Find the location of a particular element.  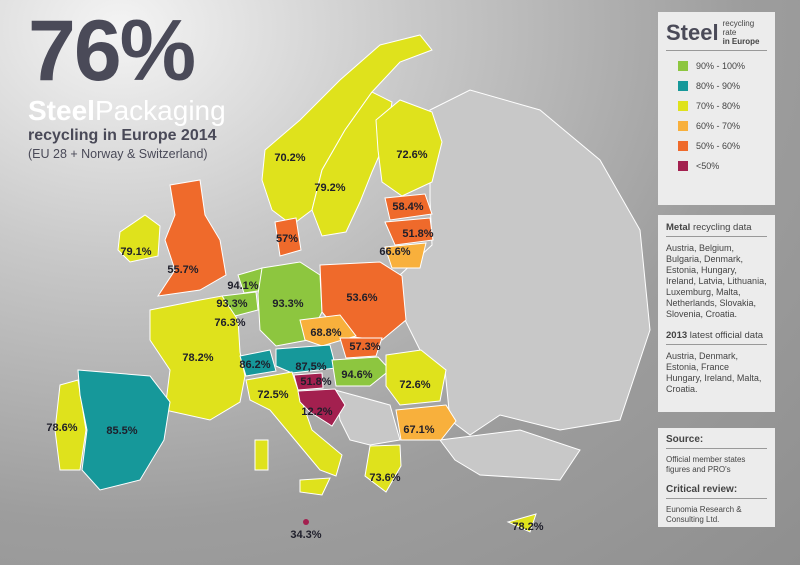

review-title: Critical review: is located at coordinates (716, 492).